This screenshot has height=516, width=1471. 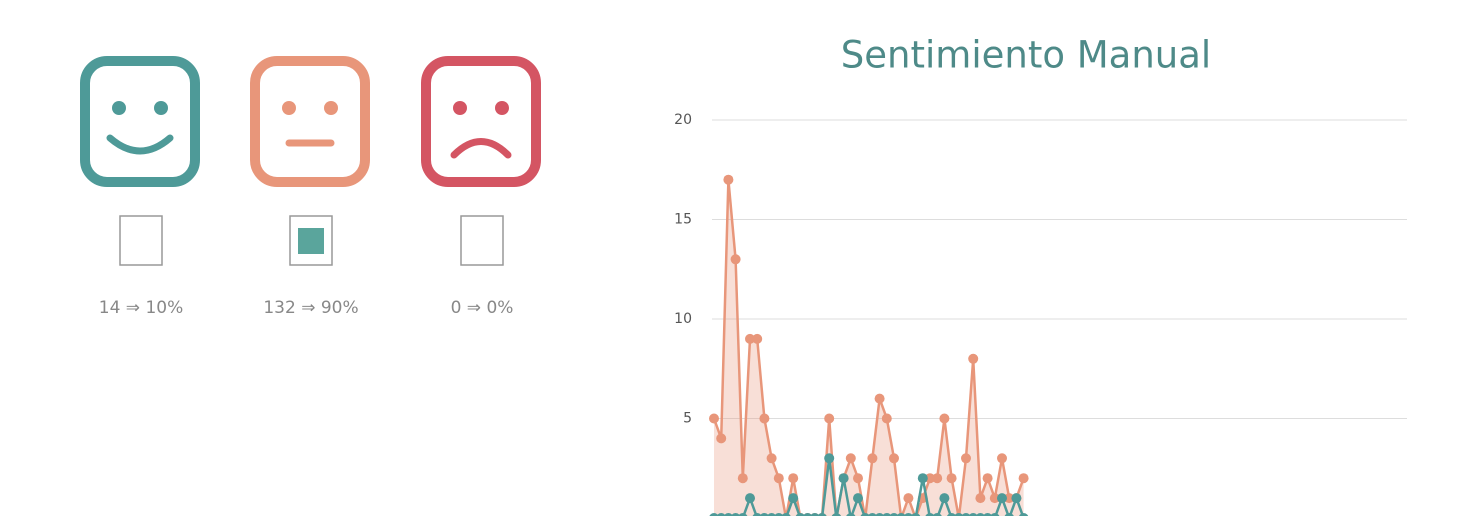 I want to click on line, so click(x=868, y=347).